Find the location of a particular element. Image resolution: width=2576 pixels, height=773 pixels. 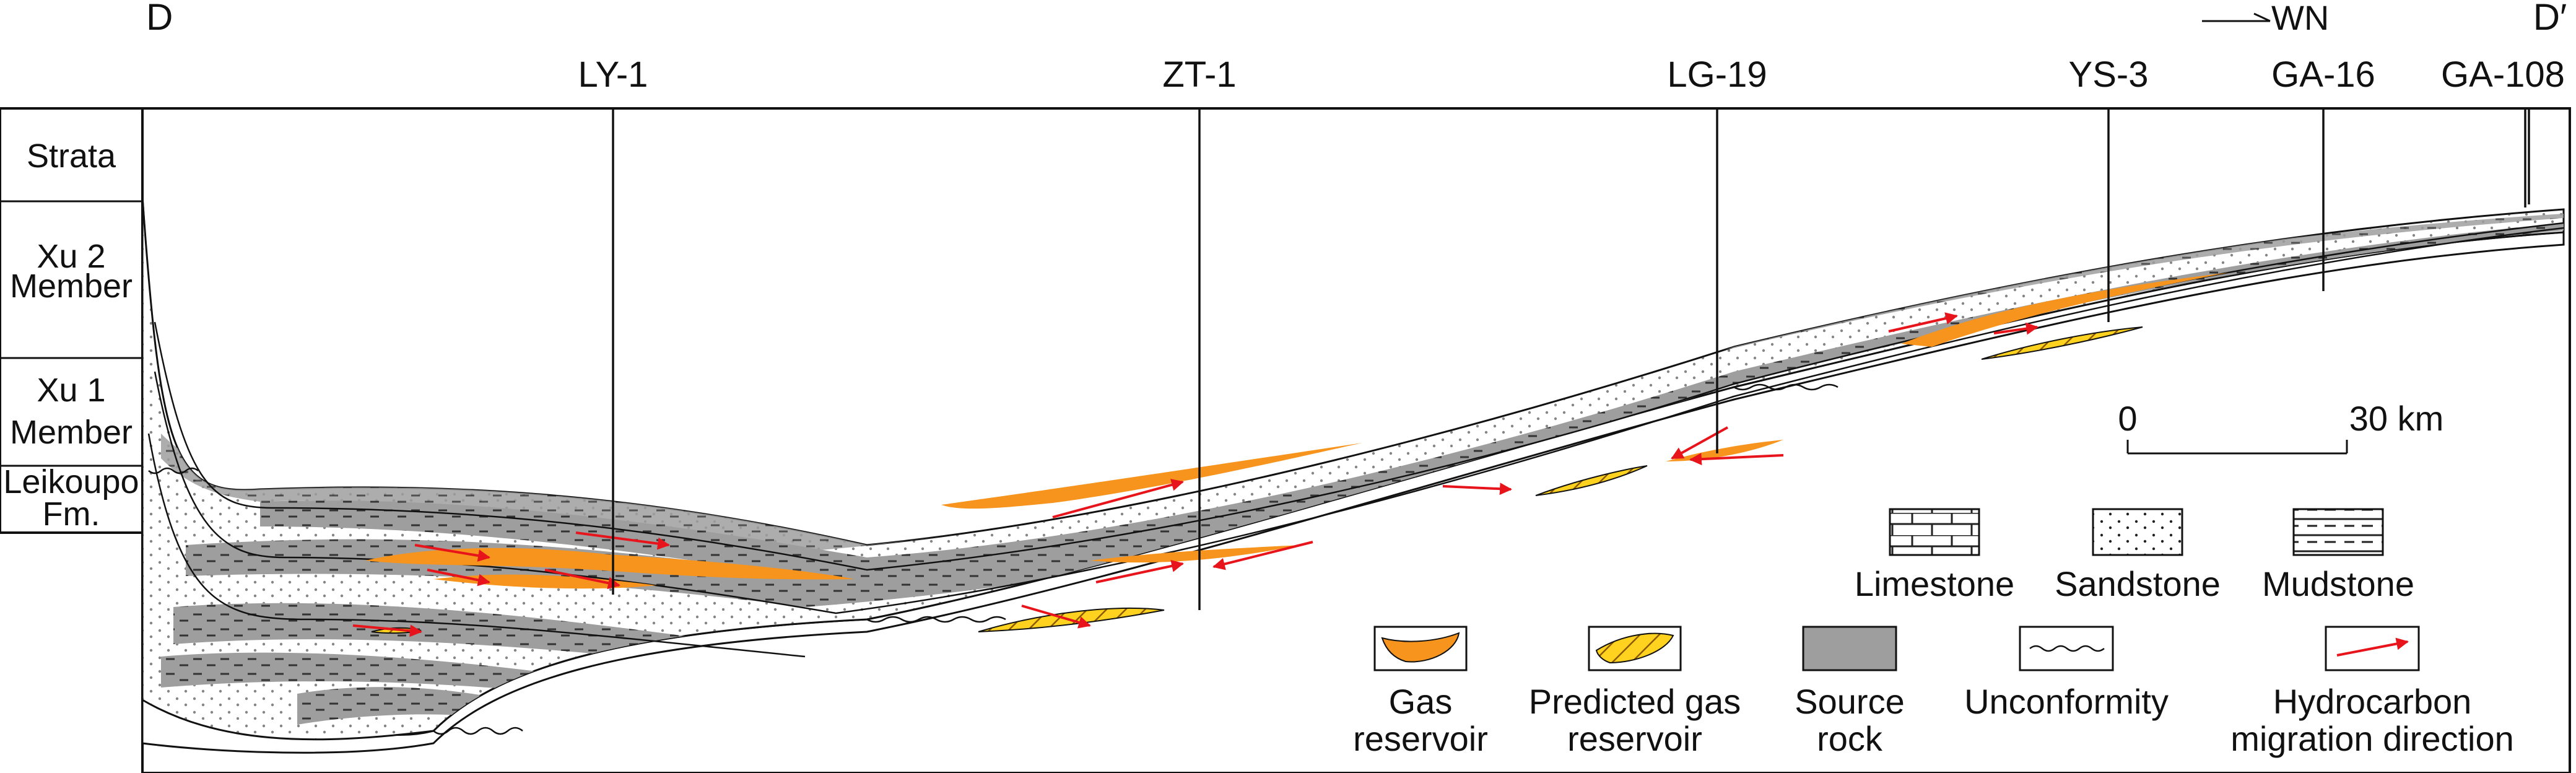

legend-migration: Hydrocarbon migration direction is located at coordinates (2372, 692).